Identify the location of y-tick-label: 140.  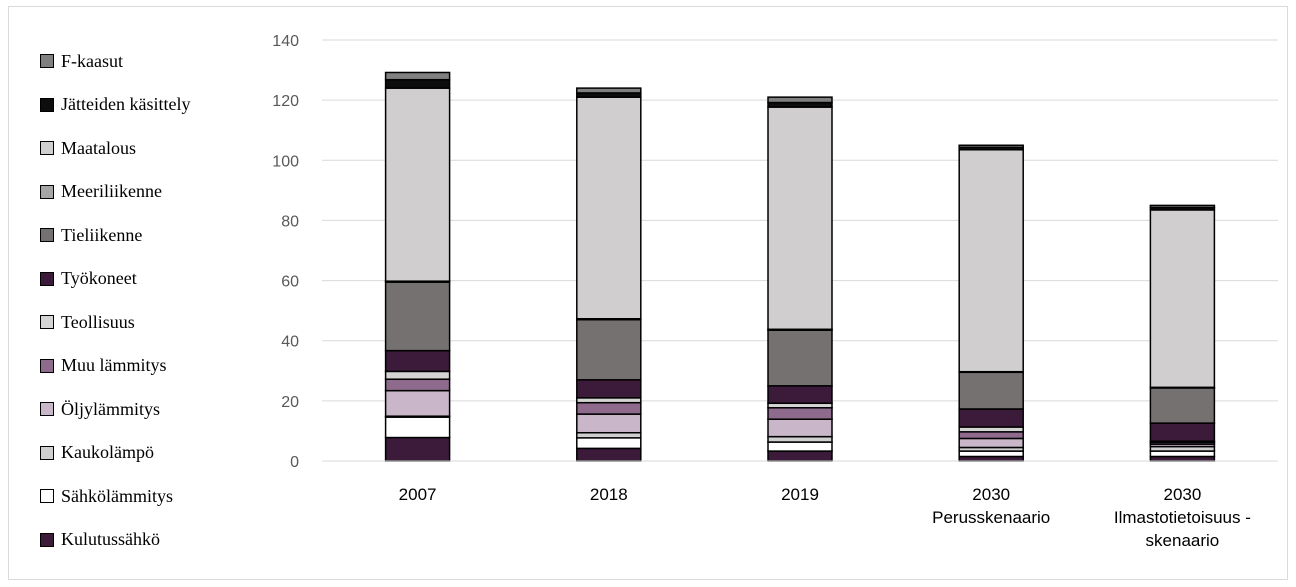
(285, 41).